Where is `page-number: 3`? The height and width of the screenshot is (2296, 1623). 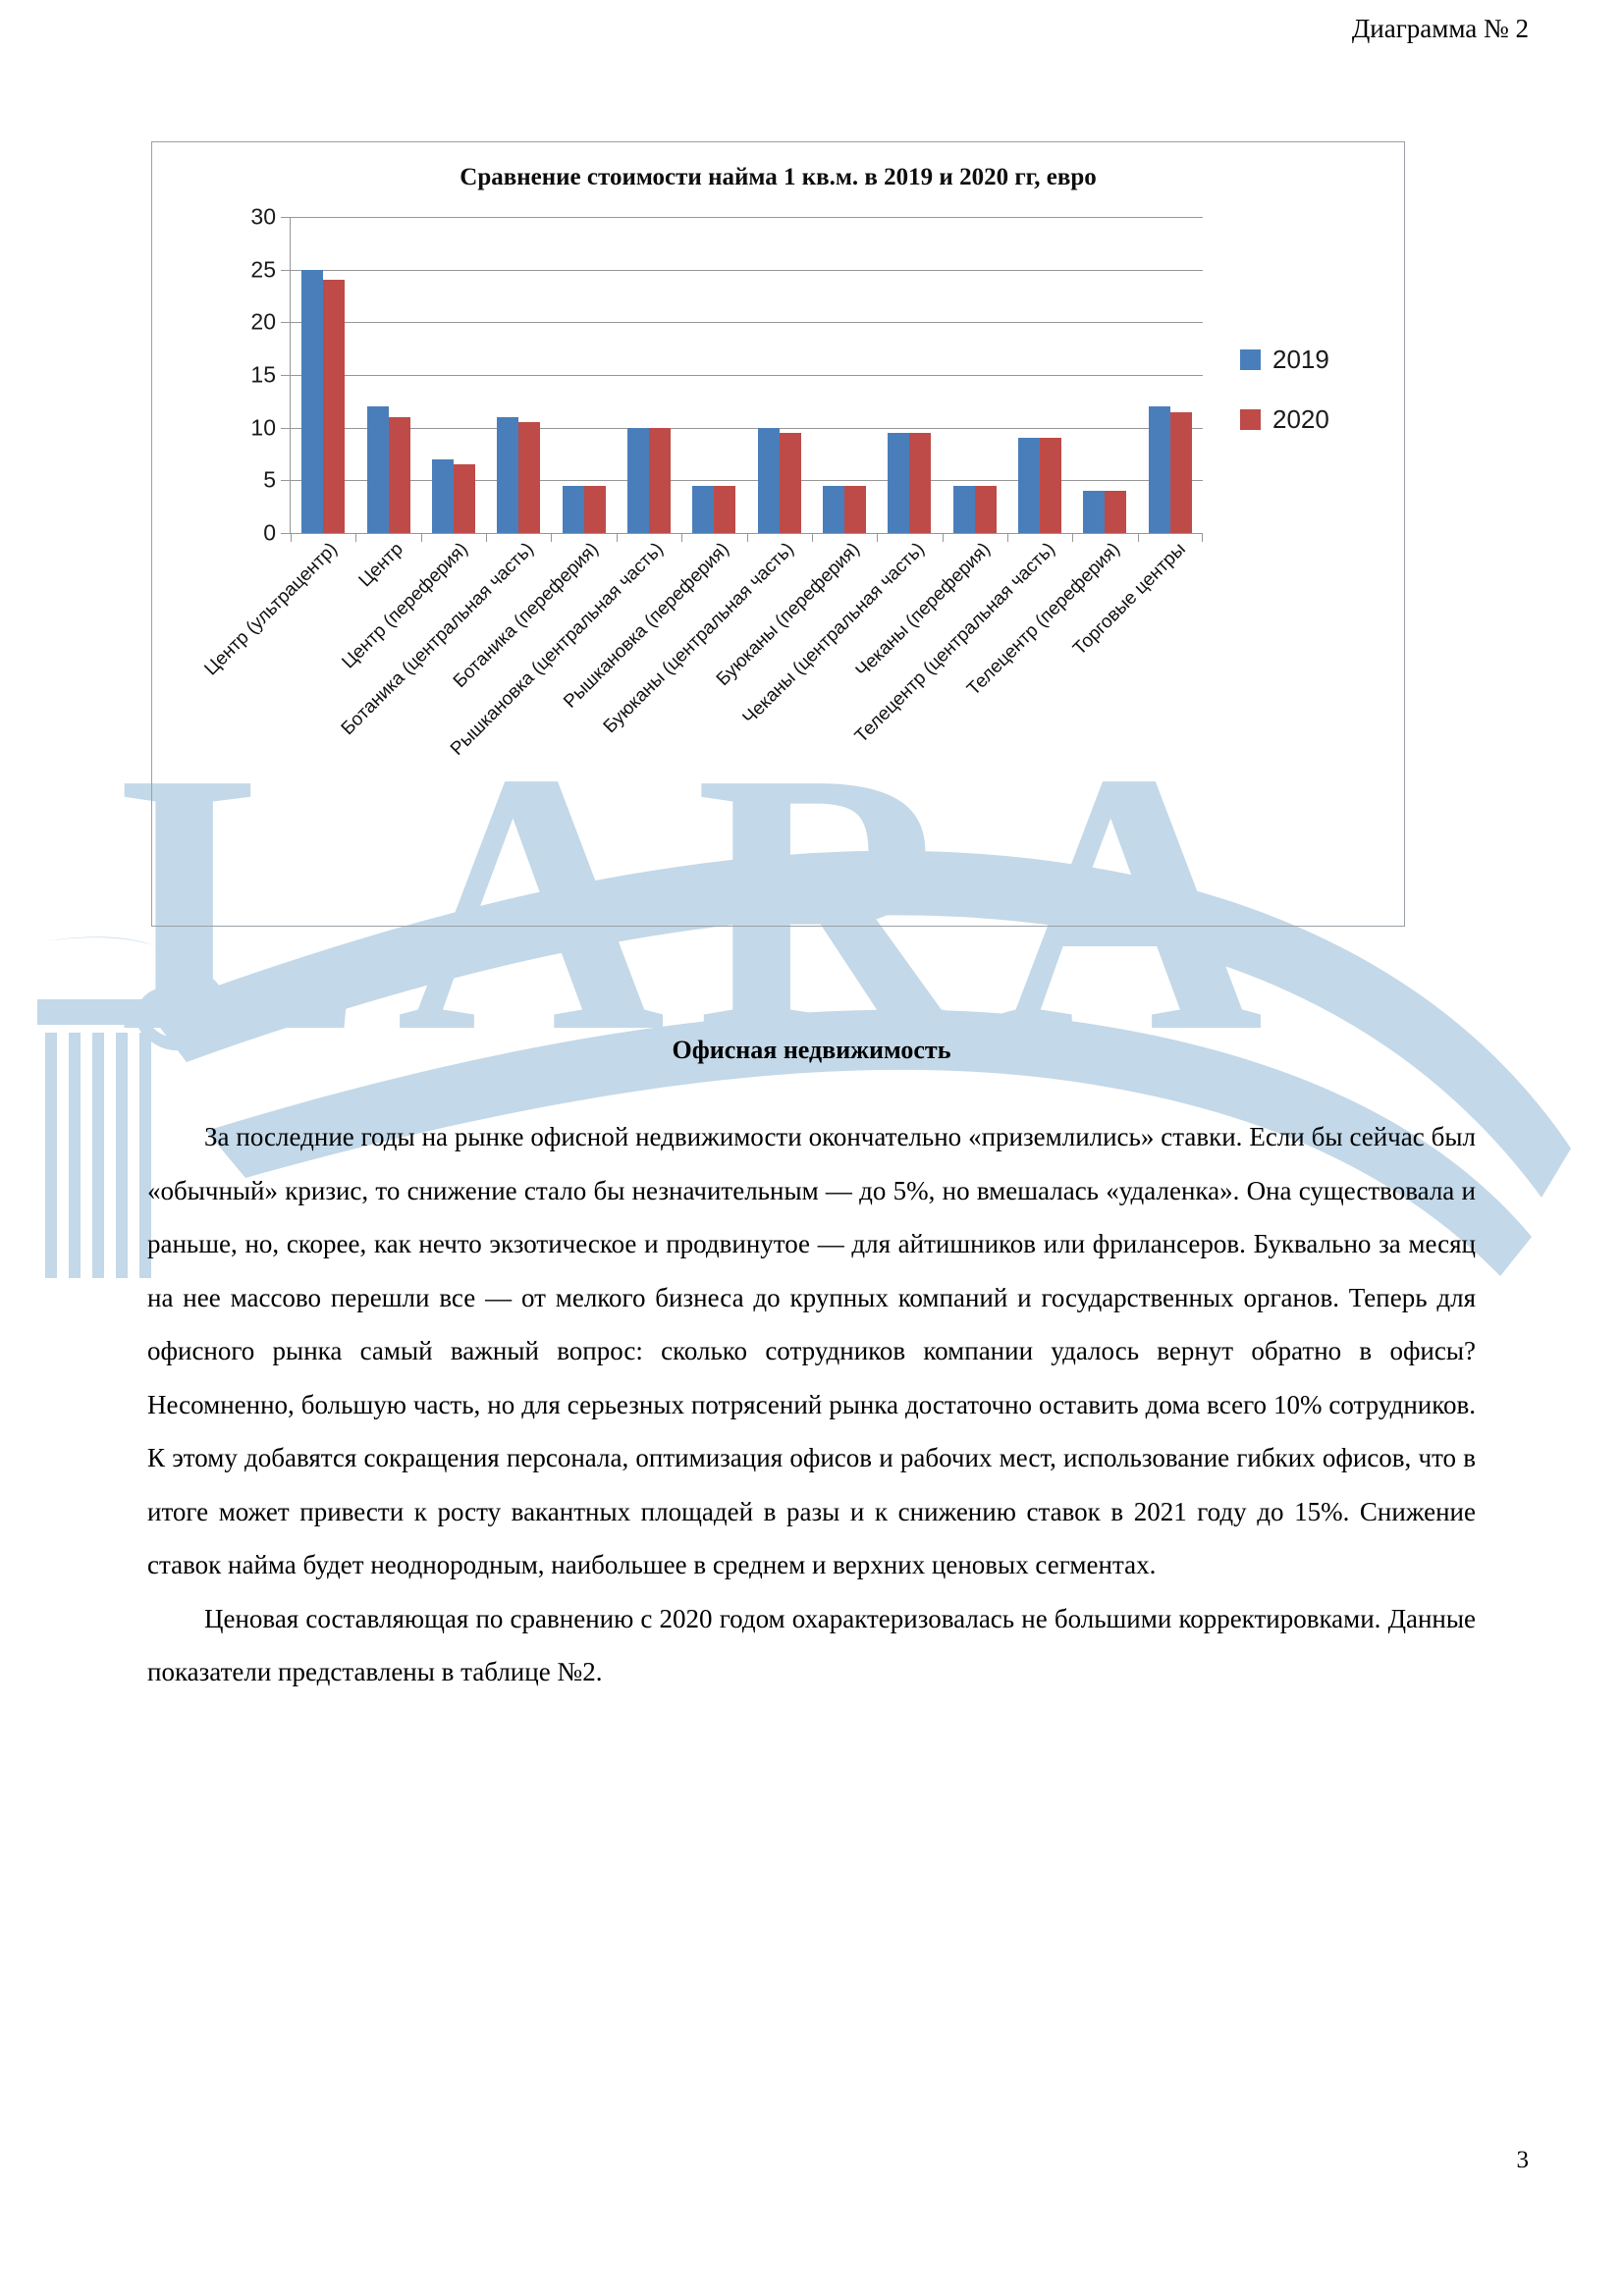
page-number: 3 is located at coordinates (1523, 2160).